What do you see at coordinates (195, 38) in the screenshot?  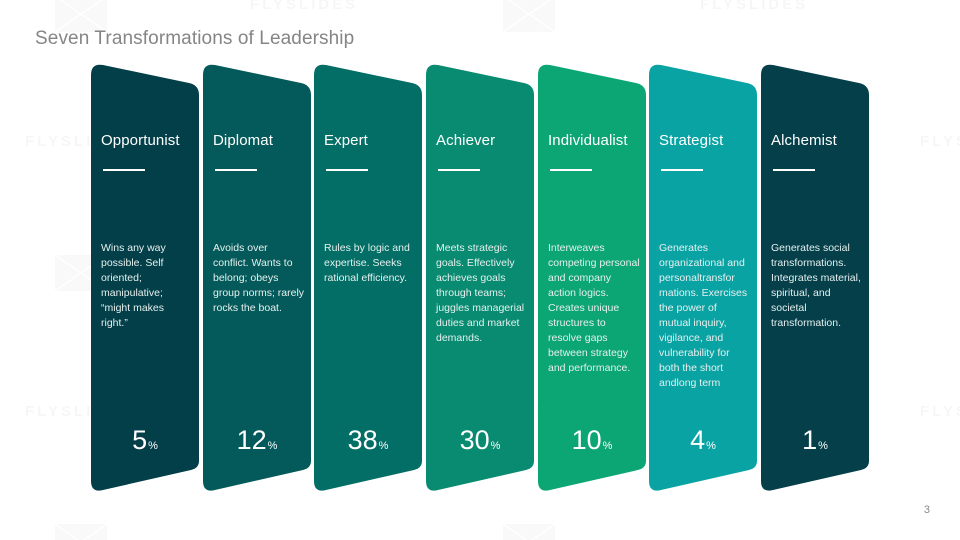 I see `slide-title: Seven Transformations of Leadership` at bounding box center [195, 38].